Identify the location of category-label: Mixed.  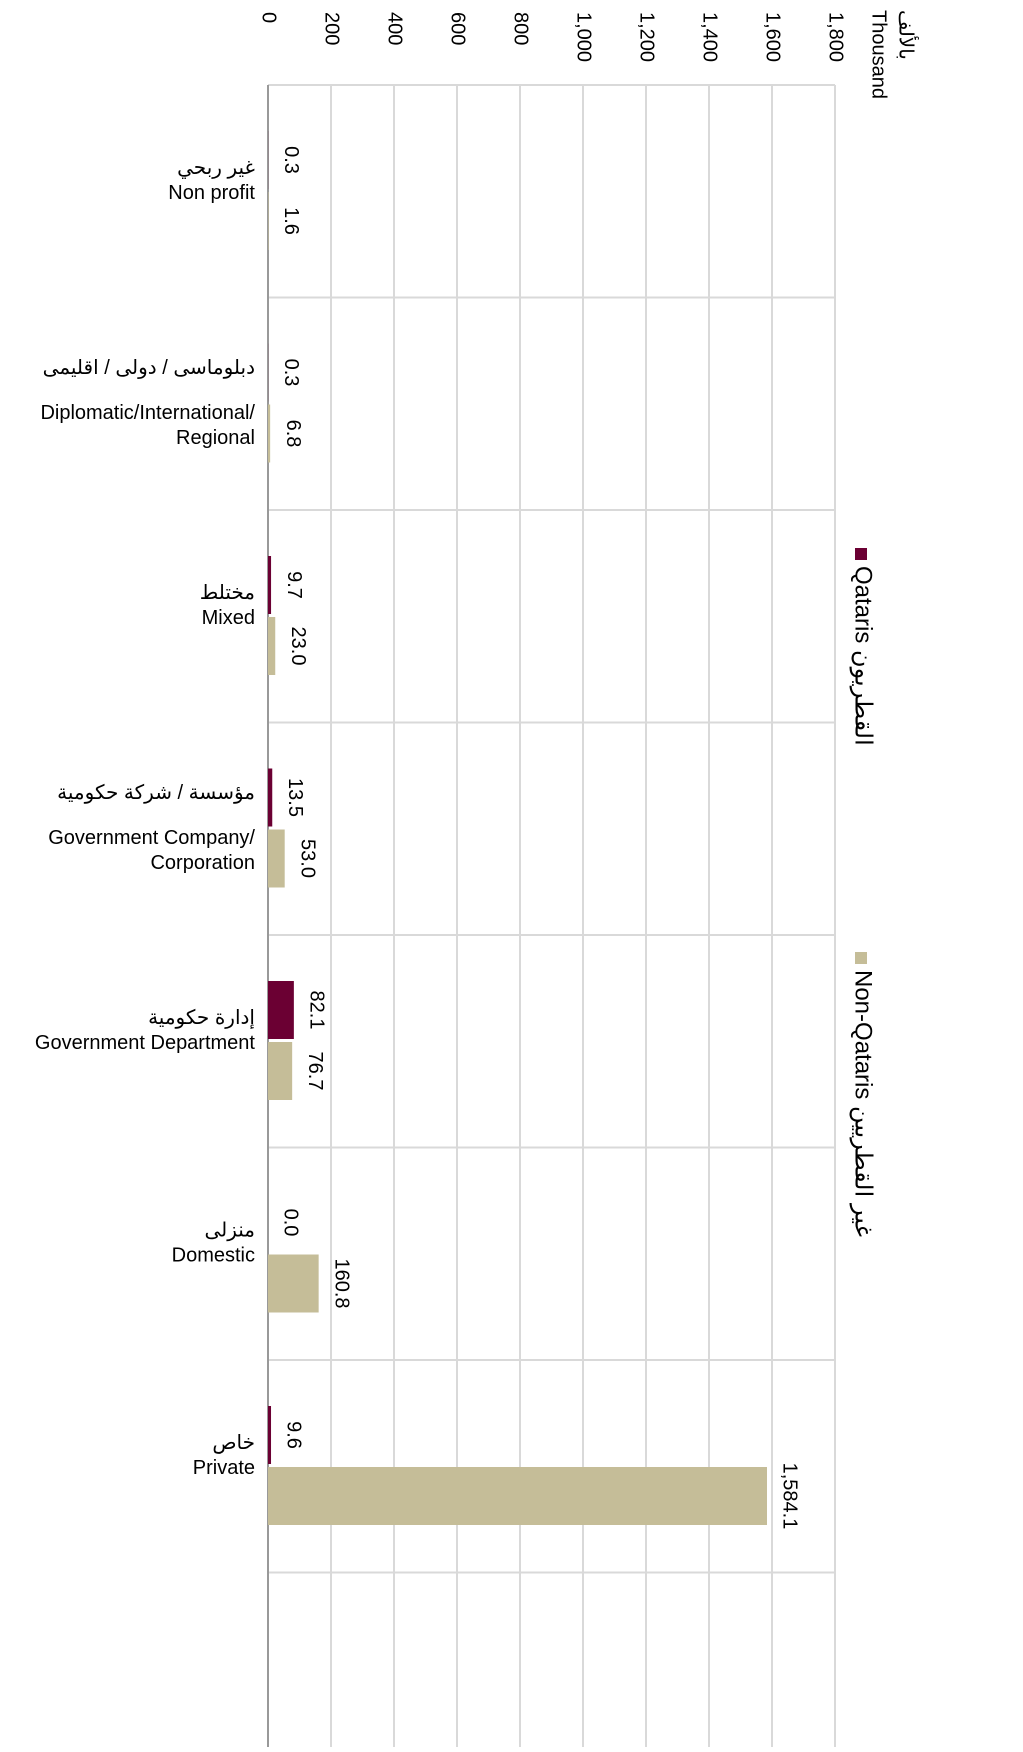
(228, 618).